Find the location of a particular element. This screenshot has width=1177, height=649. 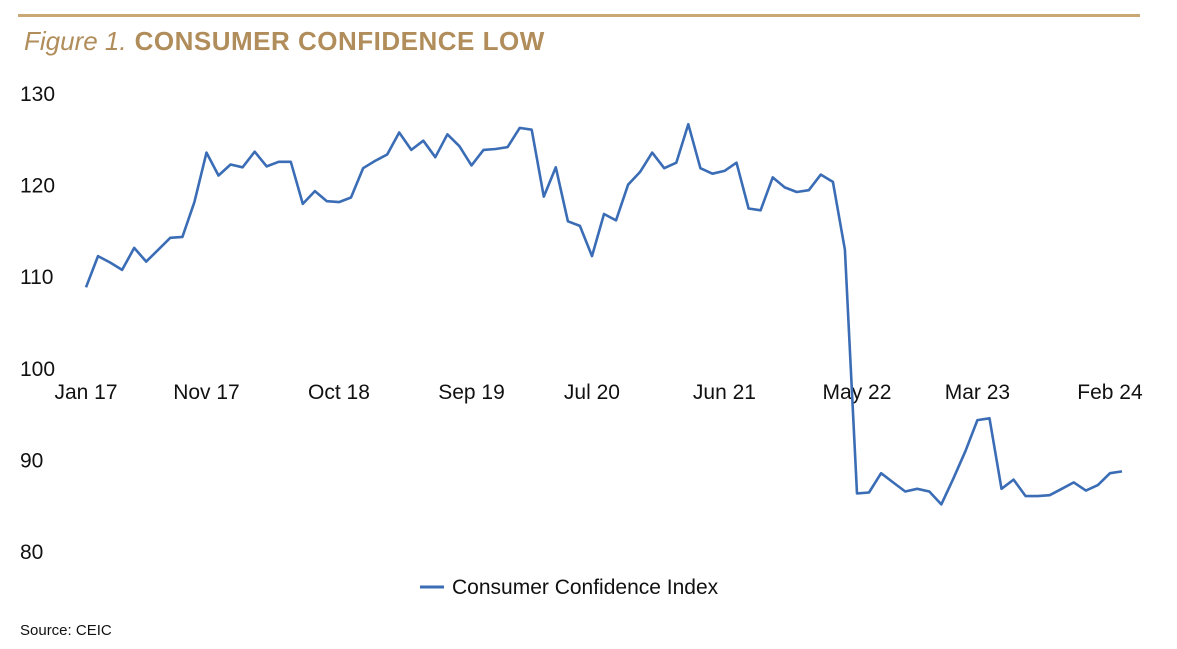

y-tick-label: 130 is located at coordinates (37, 94).